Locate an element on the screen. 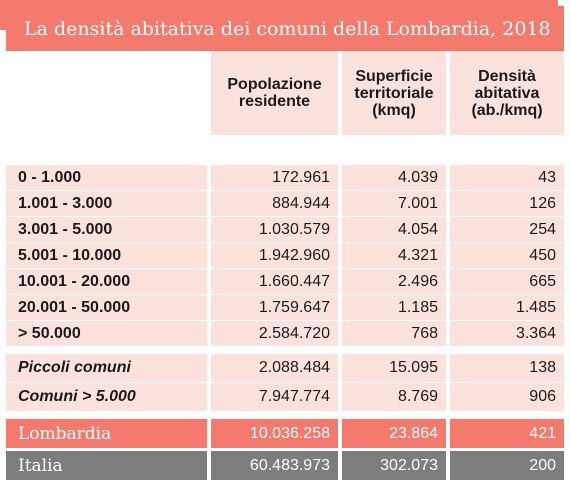 This screenshot has width=570, height=482. cell-densita: 126 is located at coordinates (507, 204).